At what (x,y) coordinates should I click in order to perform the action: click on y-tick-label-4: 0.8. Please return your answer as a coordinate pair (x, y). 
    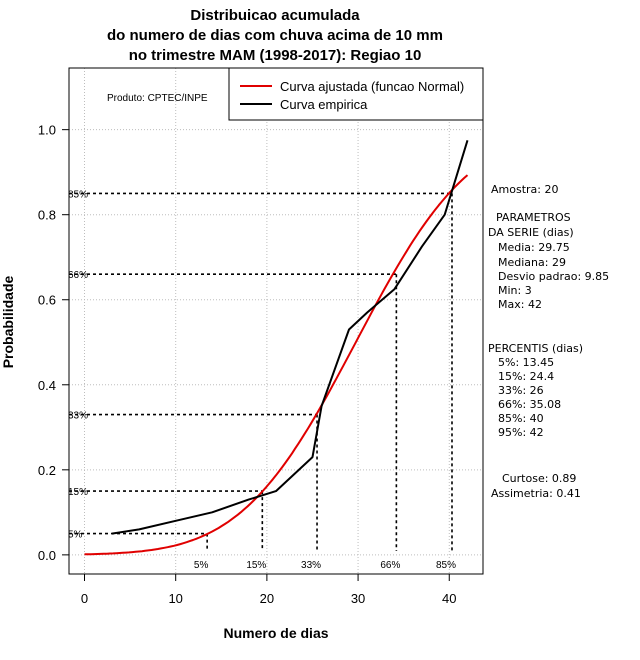
    Looking at the image, I should click on (47, 215).